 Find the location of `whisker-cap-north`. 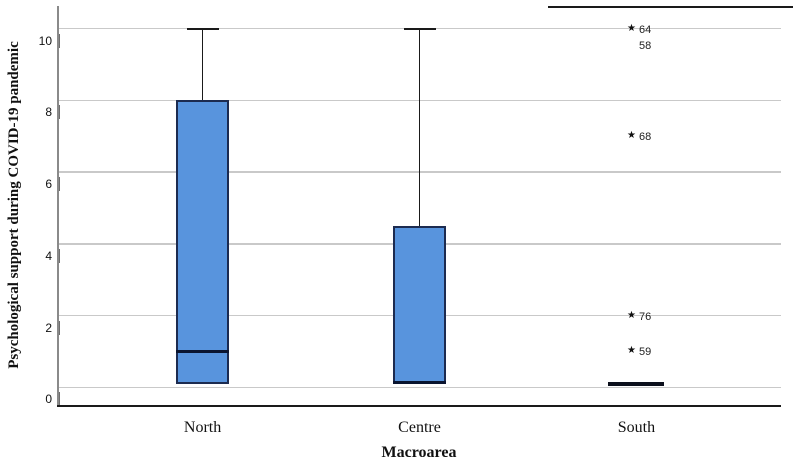

whisker-cap-north is located at coordinates (202, 28).